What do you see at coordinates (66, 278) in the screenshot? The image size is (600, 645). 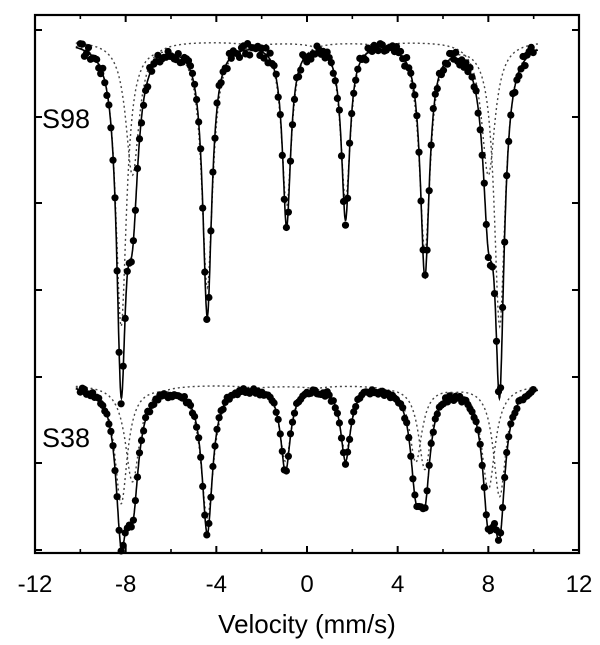 I see `series-labels: S98 S38` at bounding box center [66, 278].